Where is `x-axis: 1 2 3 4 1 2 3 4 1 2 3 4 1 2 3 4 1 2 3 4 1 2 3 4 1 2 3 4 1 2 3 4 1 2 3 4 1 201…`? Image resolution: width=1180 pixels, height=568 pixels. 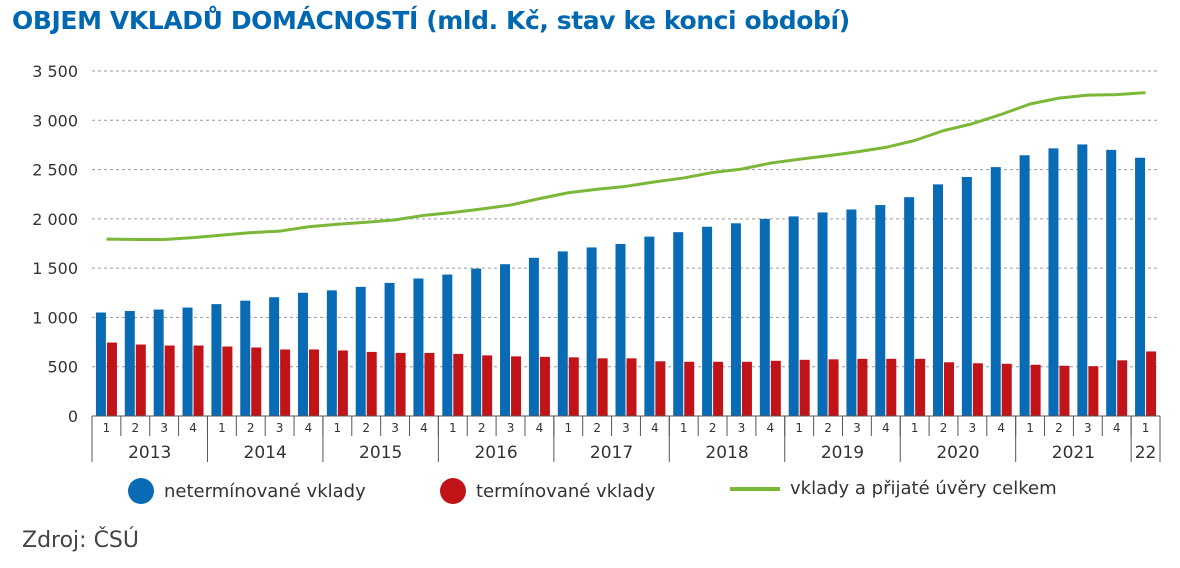 x-axis: 1 2 3 4 1 2 3 4 1 2 3 4 1 2 3 4 1 2 3 4 1 2 3 4 1 2 3 4 1 2 3 4 1 2 3 4 1 201… is located at coordinates (626, 439).